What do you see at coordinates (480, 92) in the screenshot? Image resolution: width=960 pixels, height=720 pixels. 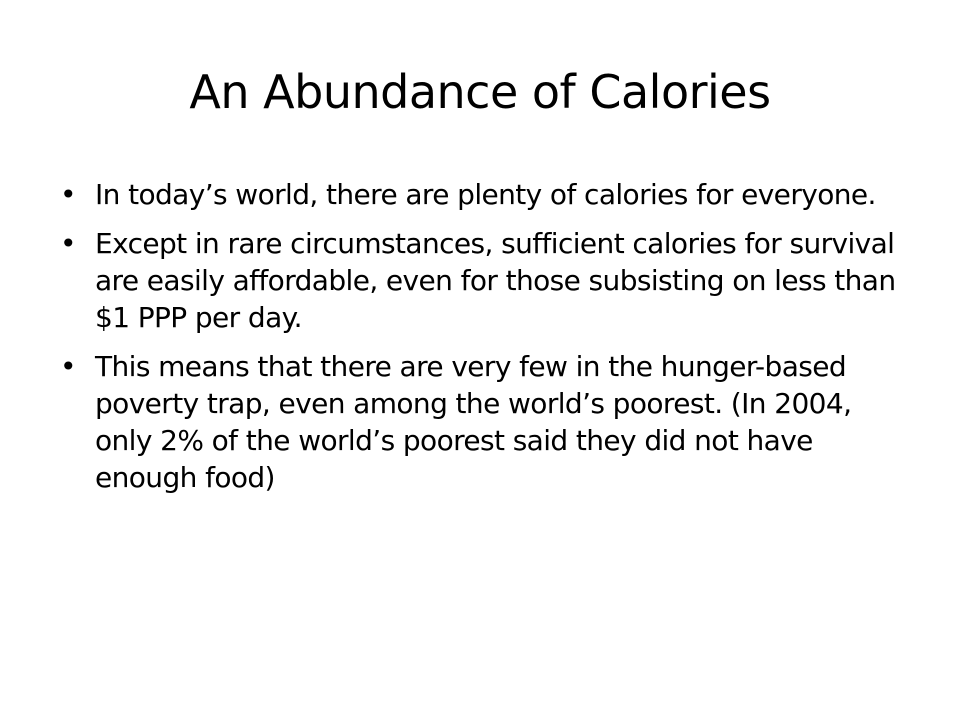 I see `slide-title: An Abundance of Calories` at bounding box center [480, 92].